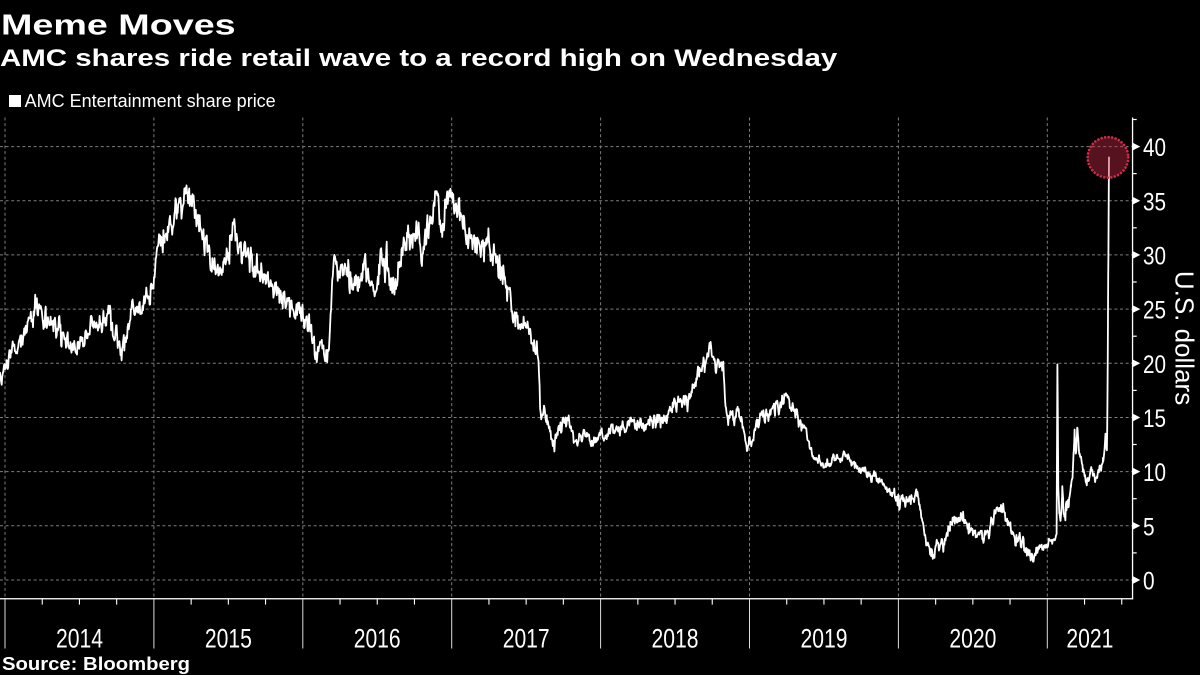  Describe the element at coordinates (118, 25) in the screenshot. I see `svg-text: Meme Moves` at that location.